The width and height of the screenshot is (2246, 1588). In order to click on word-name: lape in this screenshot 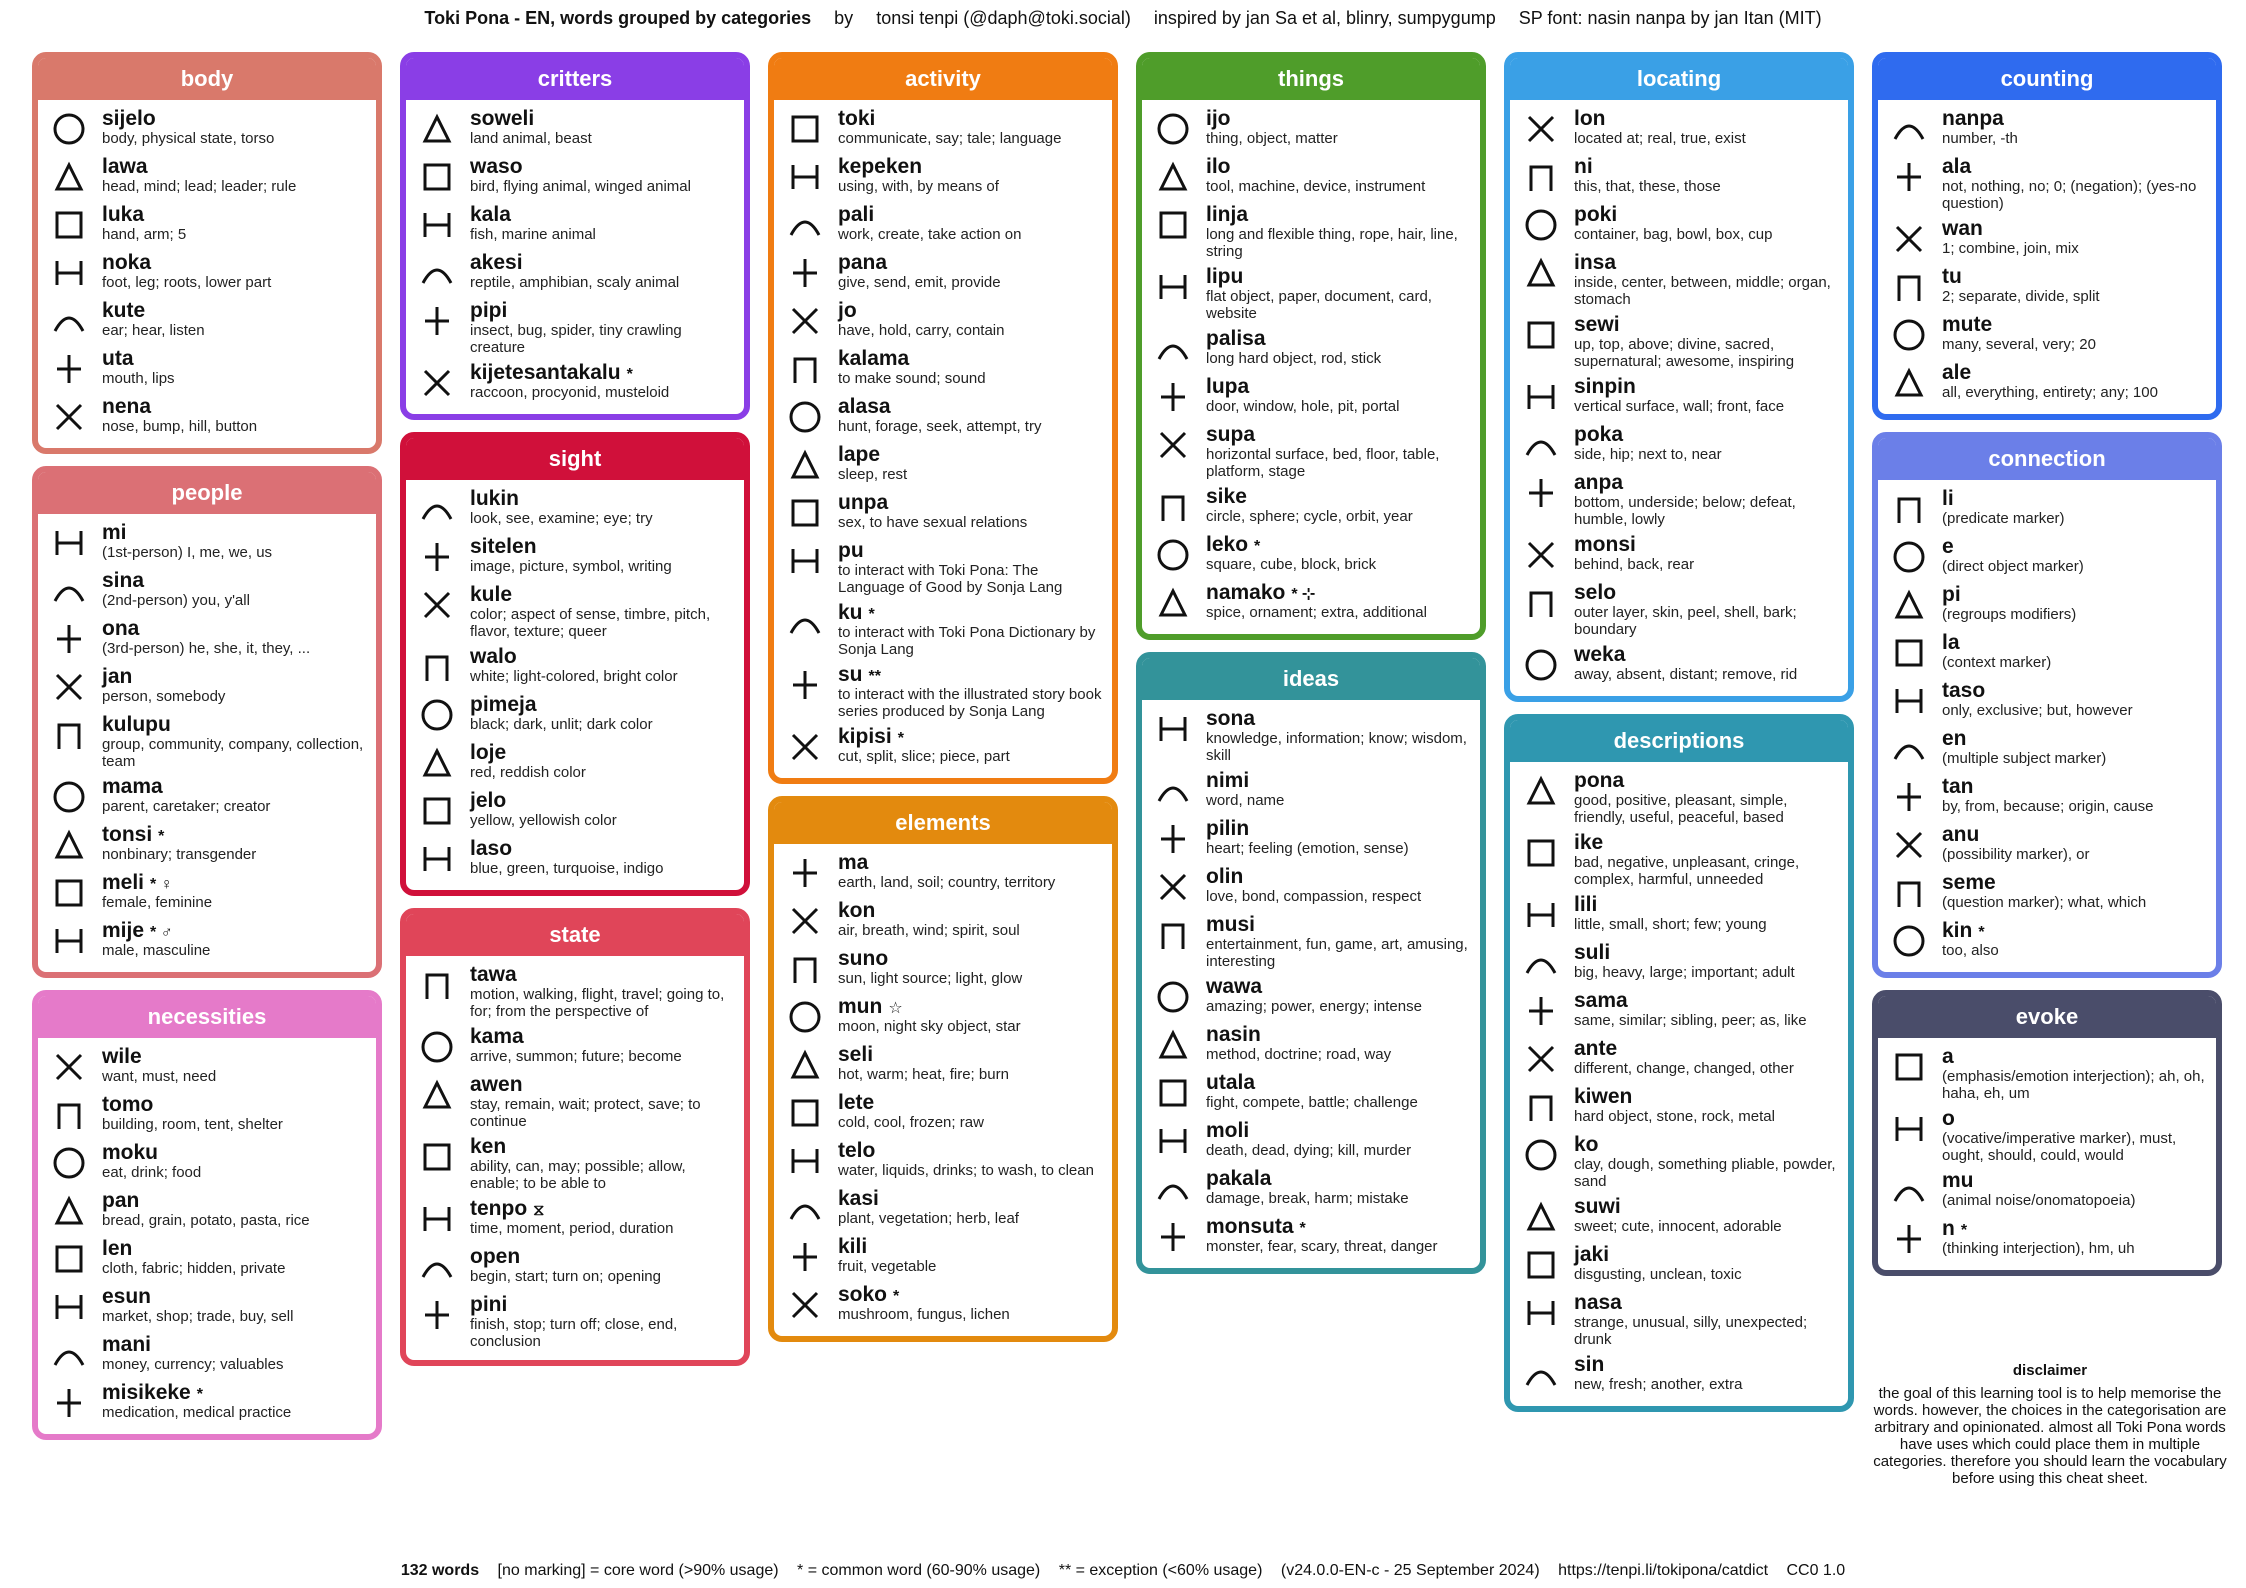, I will do `click(859, 454)`.